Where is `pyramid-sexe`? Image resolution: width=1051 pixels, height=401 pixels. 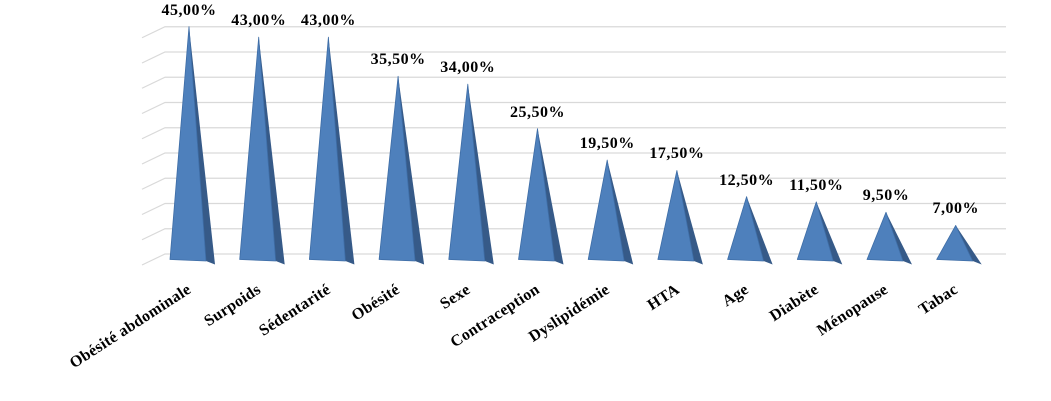 pyramid-sexe is located at coordinates (471, 174).